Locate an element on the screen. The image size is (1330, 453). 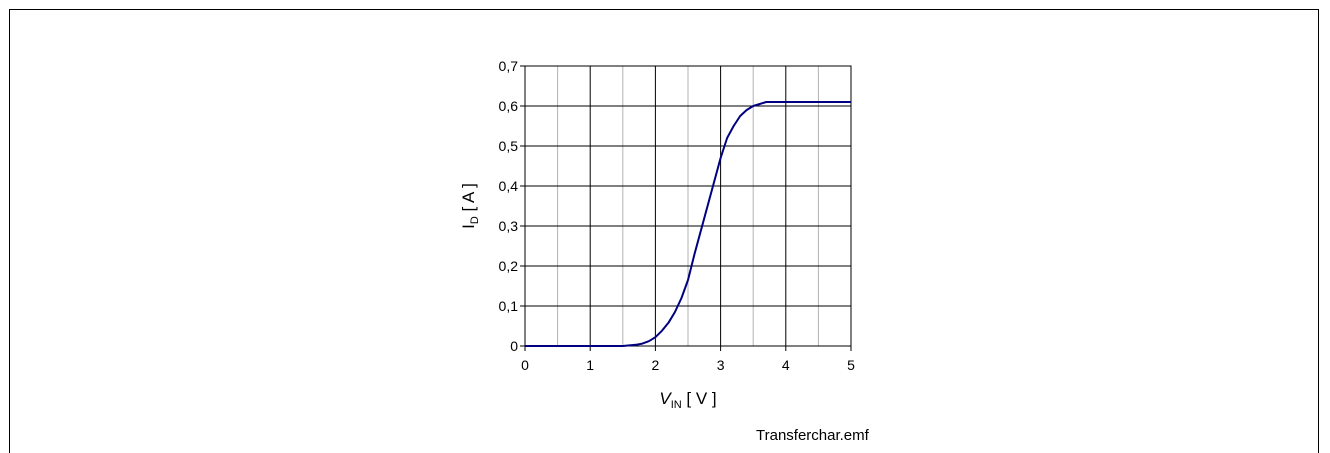
x-tick-label: 3 is located at coordinates (721, 365).